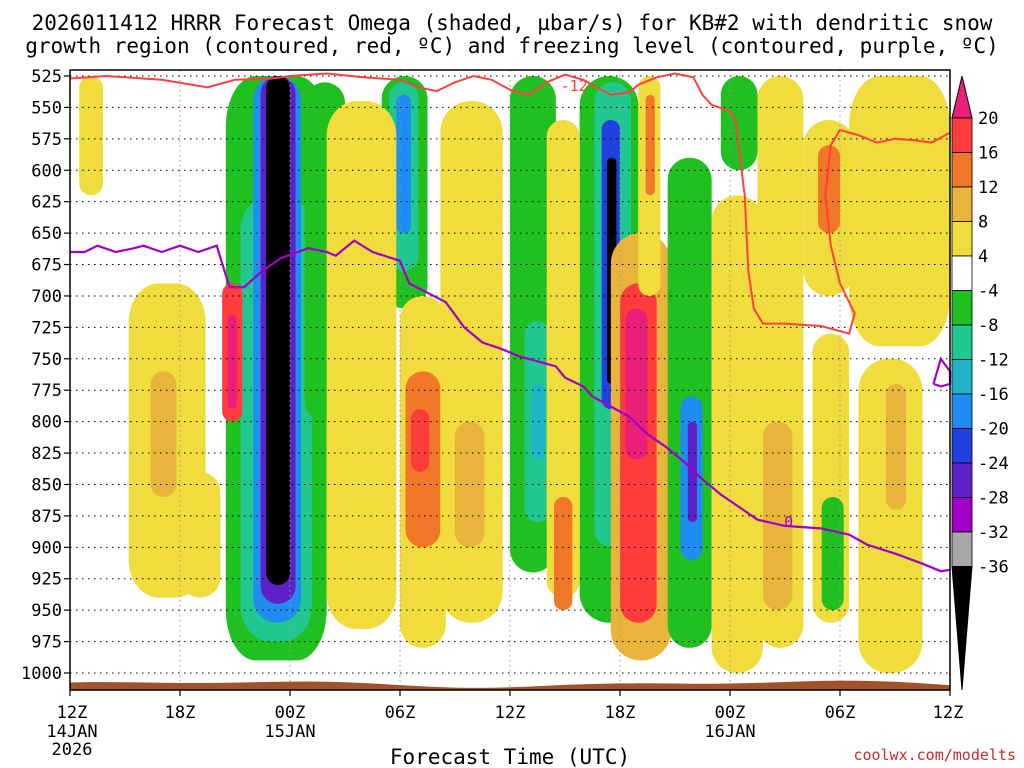 The image size is (1024, 768). I want to click on x-tick-year-label: 2026, so click(72, 750).